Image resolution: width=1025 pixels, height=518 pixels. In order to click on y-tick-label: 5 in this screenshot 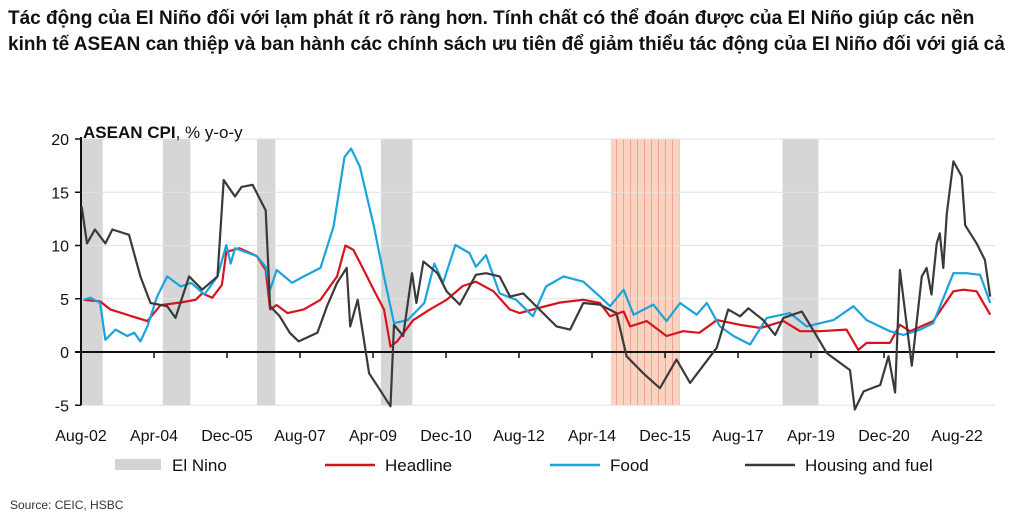, I will do `click(64, 300)`.